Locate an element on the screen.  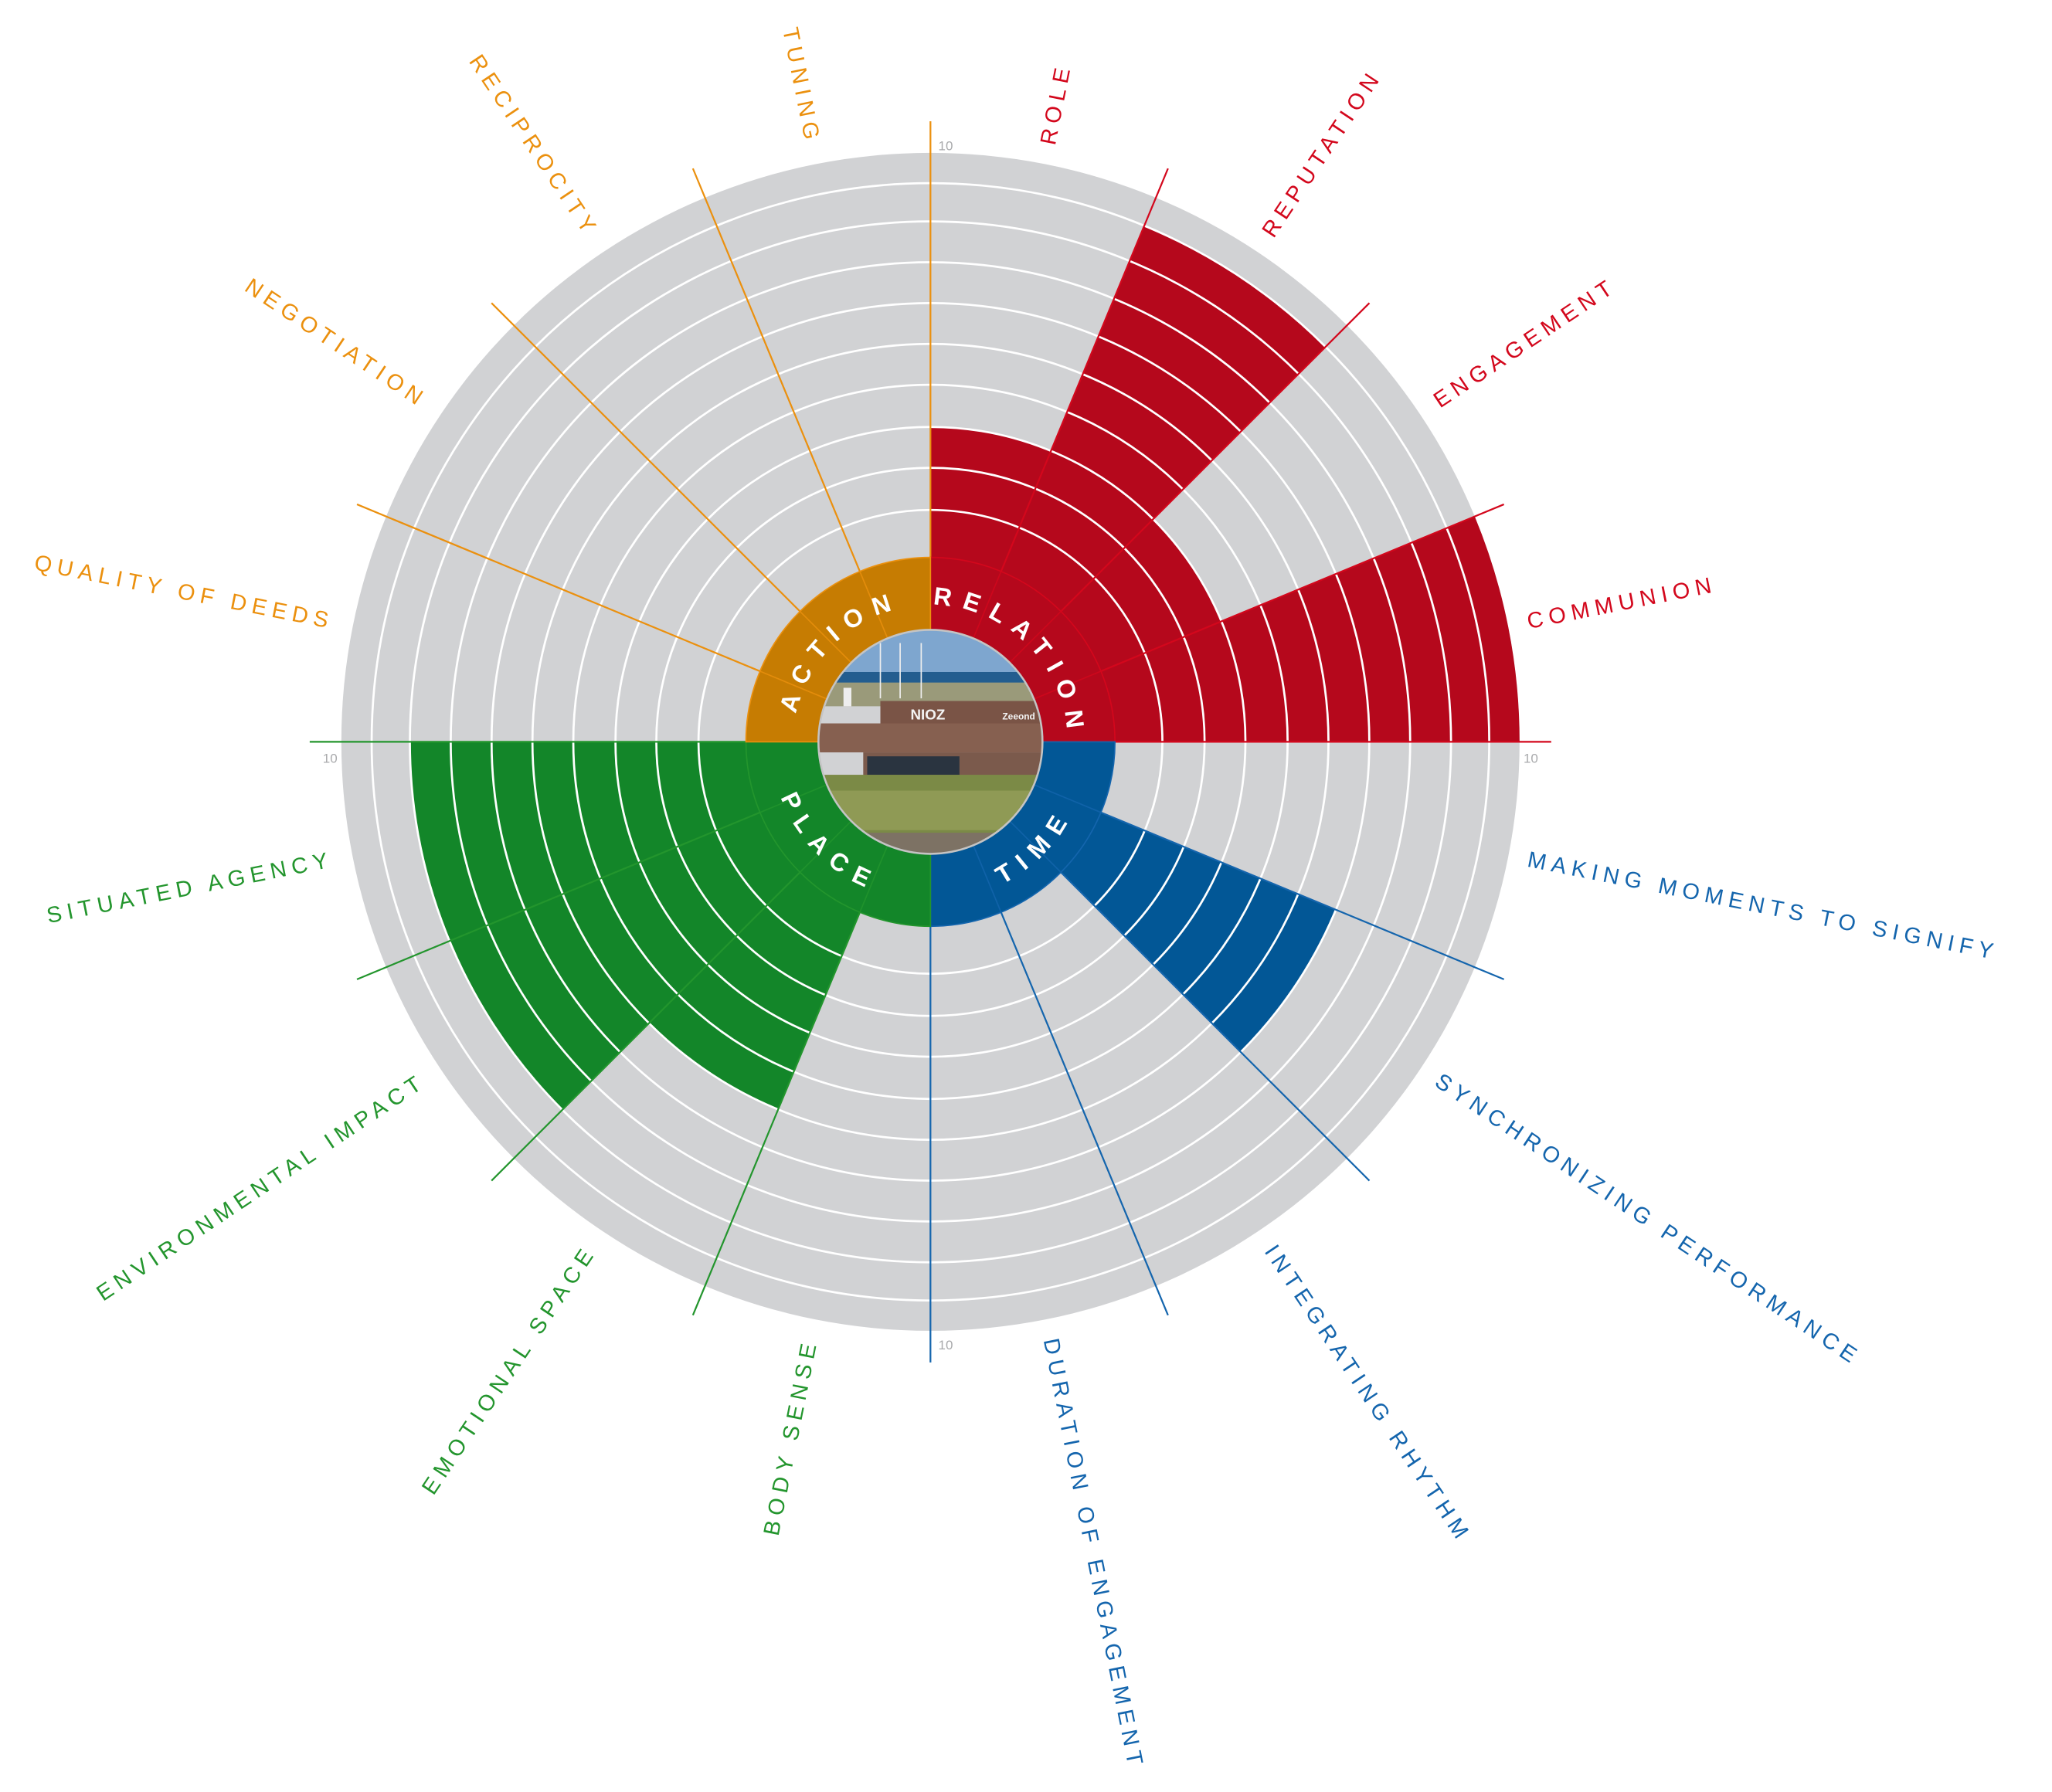
bar-emotional-space is located at coordinates (755, 990).